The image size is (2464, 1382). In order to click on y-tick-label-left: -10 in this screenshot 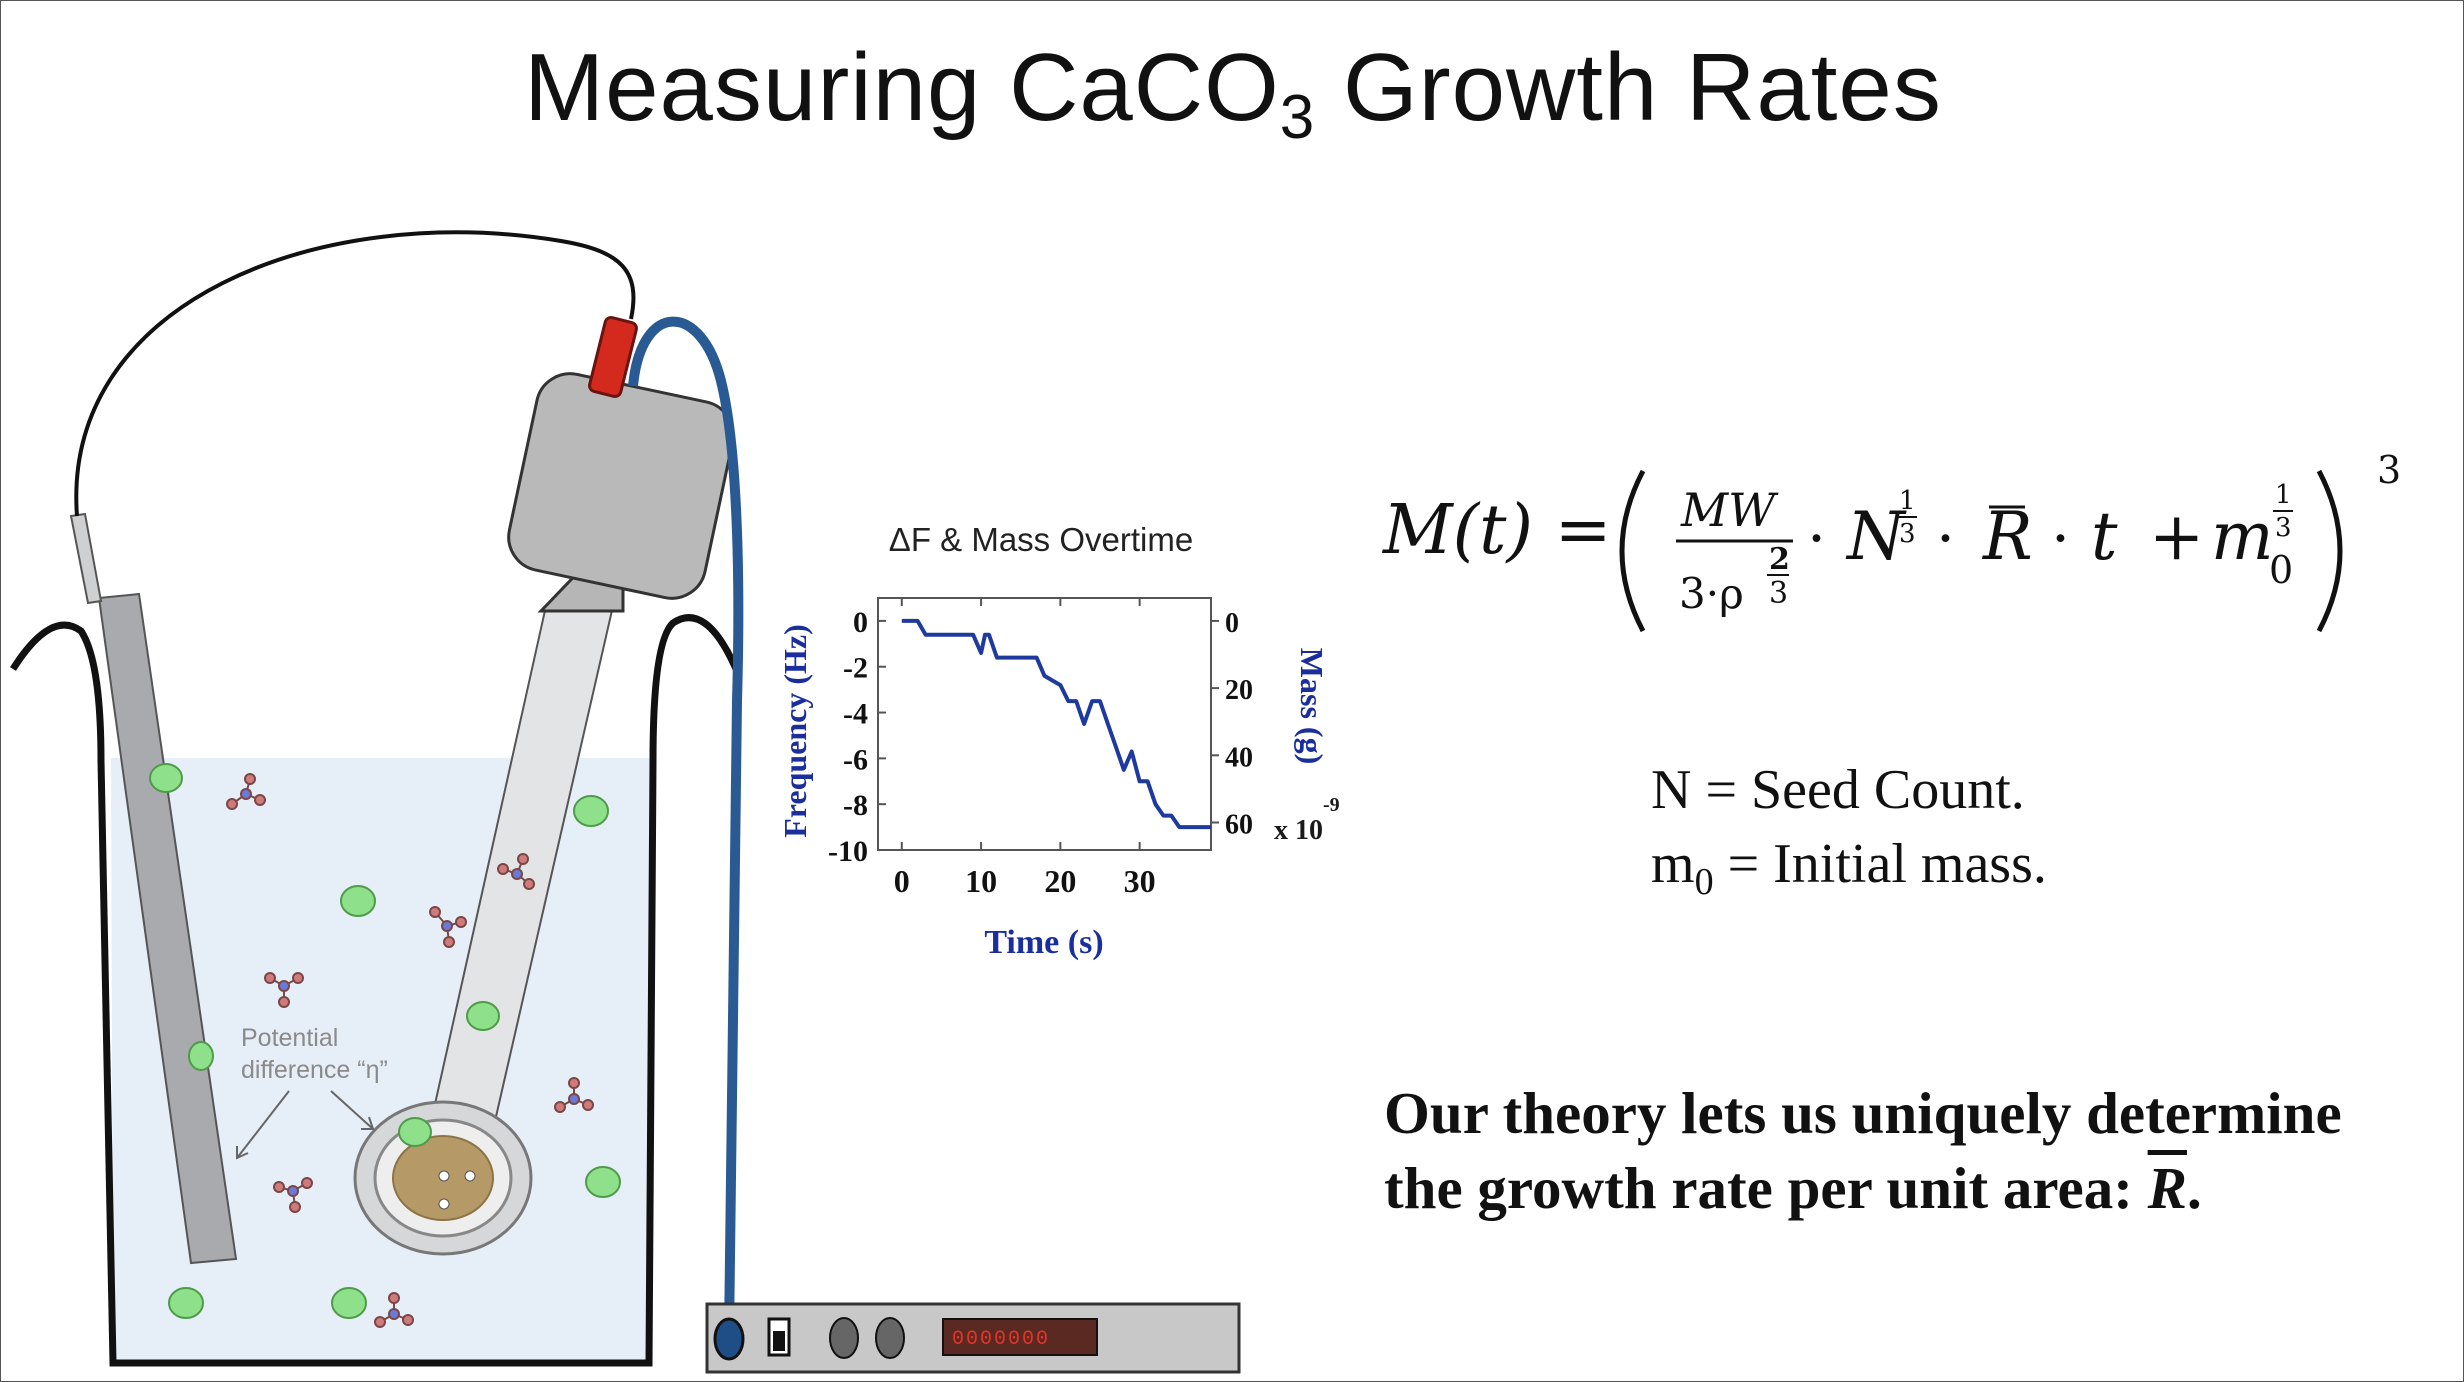, I will do `click(848, 851)`.